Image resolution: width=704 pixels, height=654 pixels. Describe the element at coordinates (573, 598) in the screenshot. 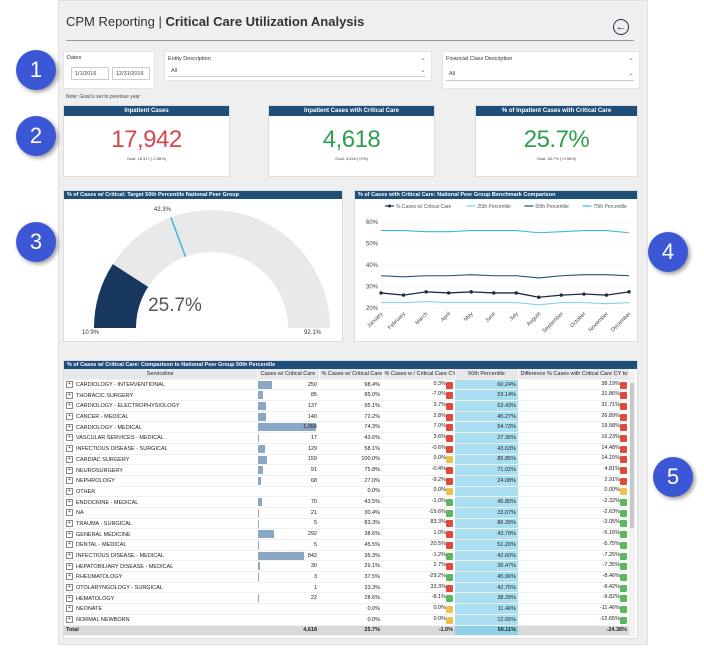

I see `diff-cell: -9.82%` at that location.